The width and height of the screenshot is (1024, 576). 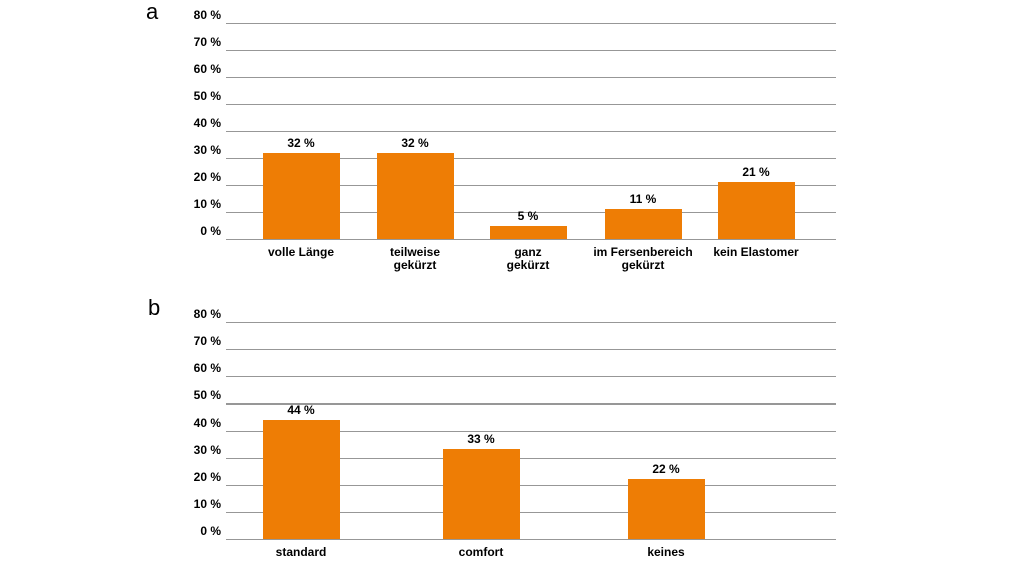 I want to click on category-label-0: volle Länge, so click(x=301, y=252).